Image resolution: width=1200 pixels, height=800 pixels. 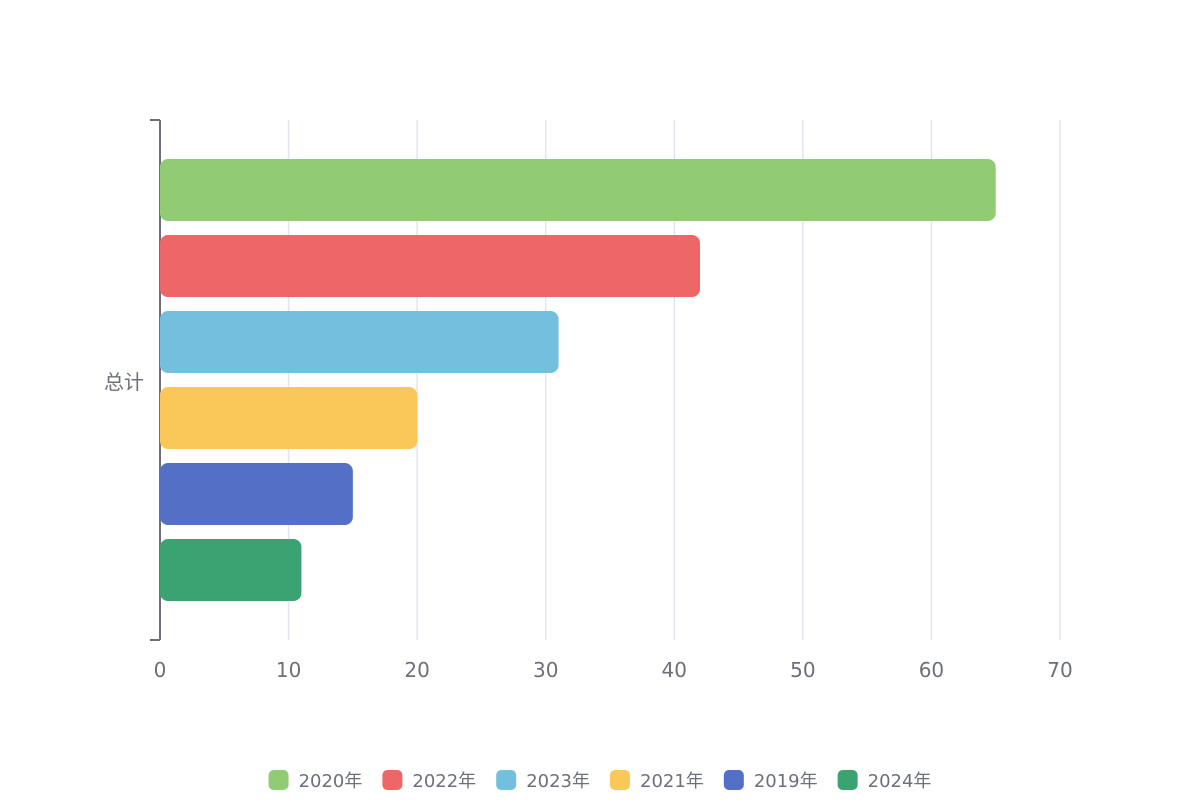 I want to click on bar-2021年, so click(x=289, y=418).